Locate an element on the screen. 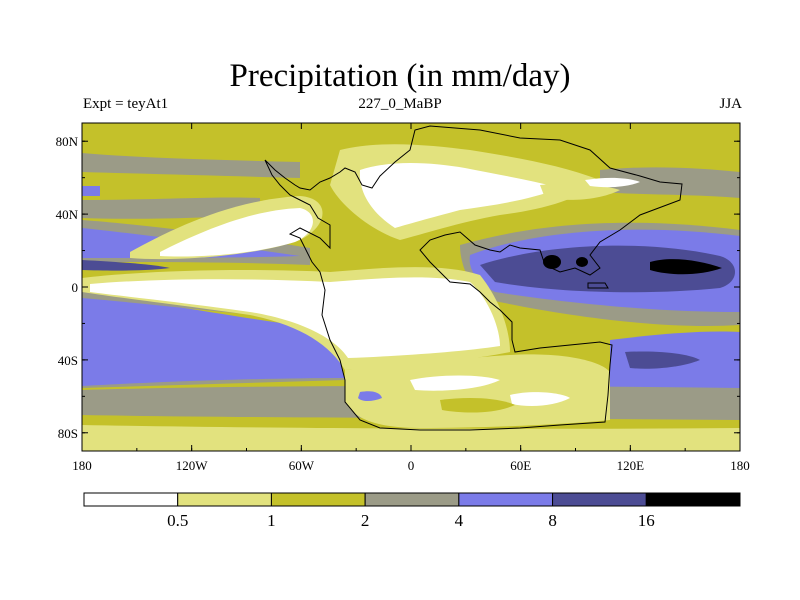 The height and width of the screenshot is (600, 800). map-title: Precipitation (in mm/day) is located at coordinates (400, 76).